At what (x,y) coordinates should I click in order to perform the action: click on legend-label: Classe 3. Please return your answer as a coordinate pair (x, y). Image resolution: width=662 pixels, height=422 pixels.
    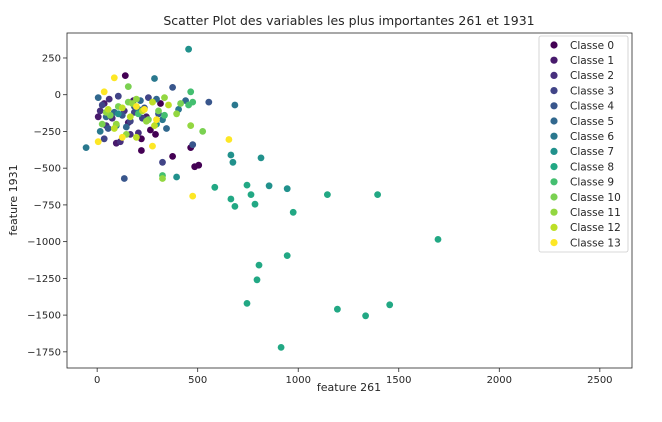
    Looking at the image, I should click on (592, 91).